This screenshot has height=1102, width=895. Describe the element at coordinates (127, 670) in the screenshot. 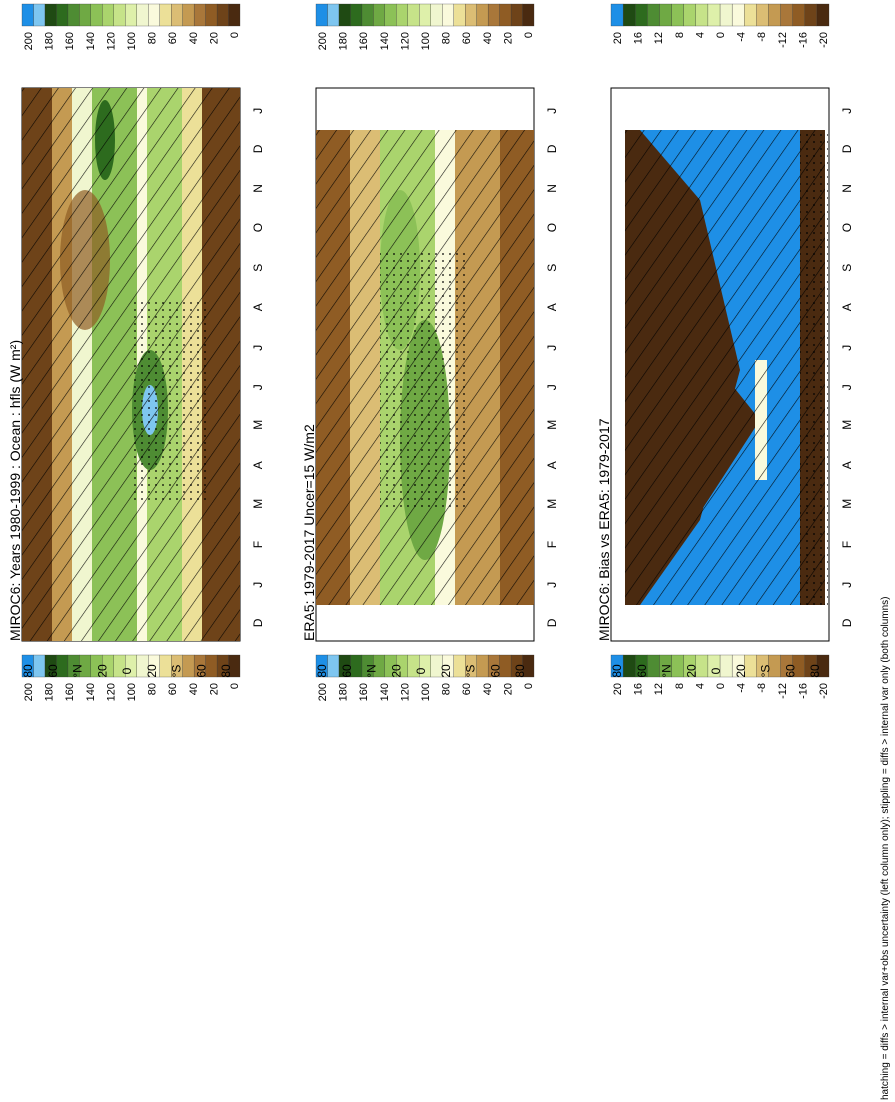

I see `y-tick-label: 0` at that location.